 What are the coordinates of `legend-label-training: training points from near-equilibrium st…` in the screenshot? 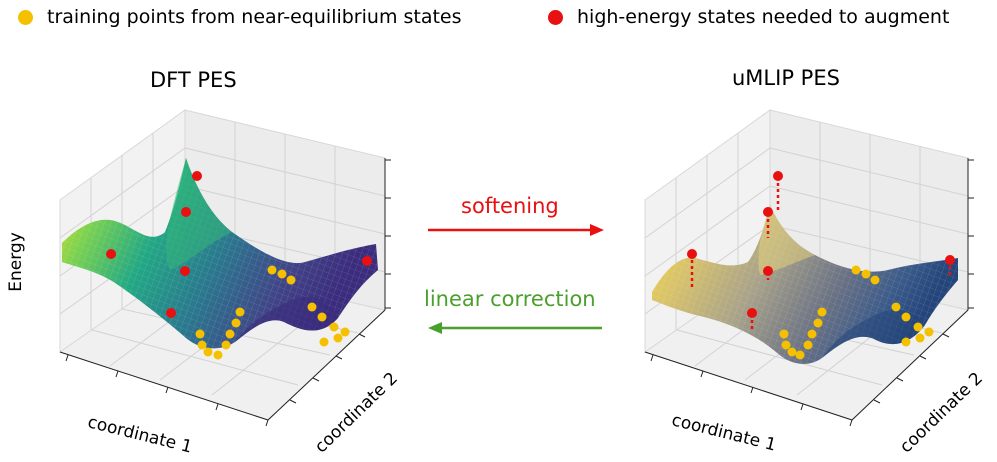 It's located at (254, 17).